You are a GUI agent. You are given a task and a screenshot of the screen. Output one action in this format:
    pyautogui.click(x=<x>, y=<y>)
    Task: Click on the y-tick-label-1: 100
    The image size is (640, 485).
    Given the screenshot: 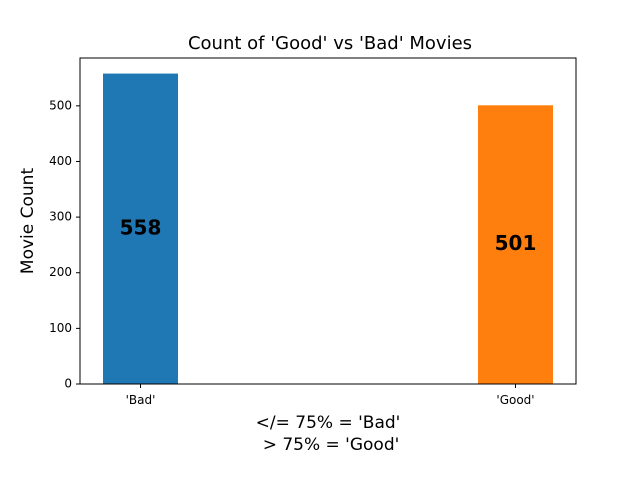 What is the action you would take?
    pyautogui.click(x=60, y=328)
    